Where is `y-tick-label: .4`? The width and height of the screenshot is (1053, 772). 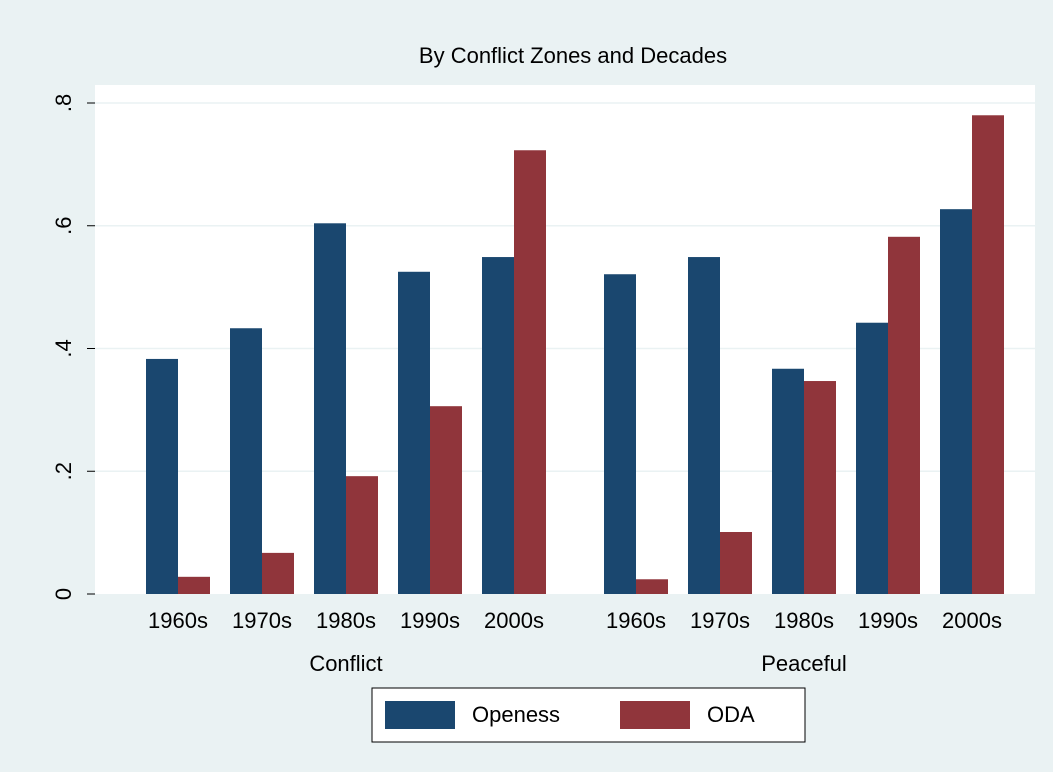 y-tick-label: .4 is located at coordinates (63, 348).